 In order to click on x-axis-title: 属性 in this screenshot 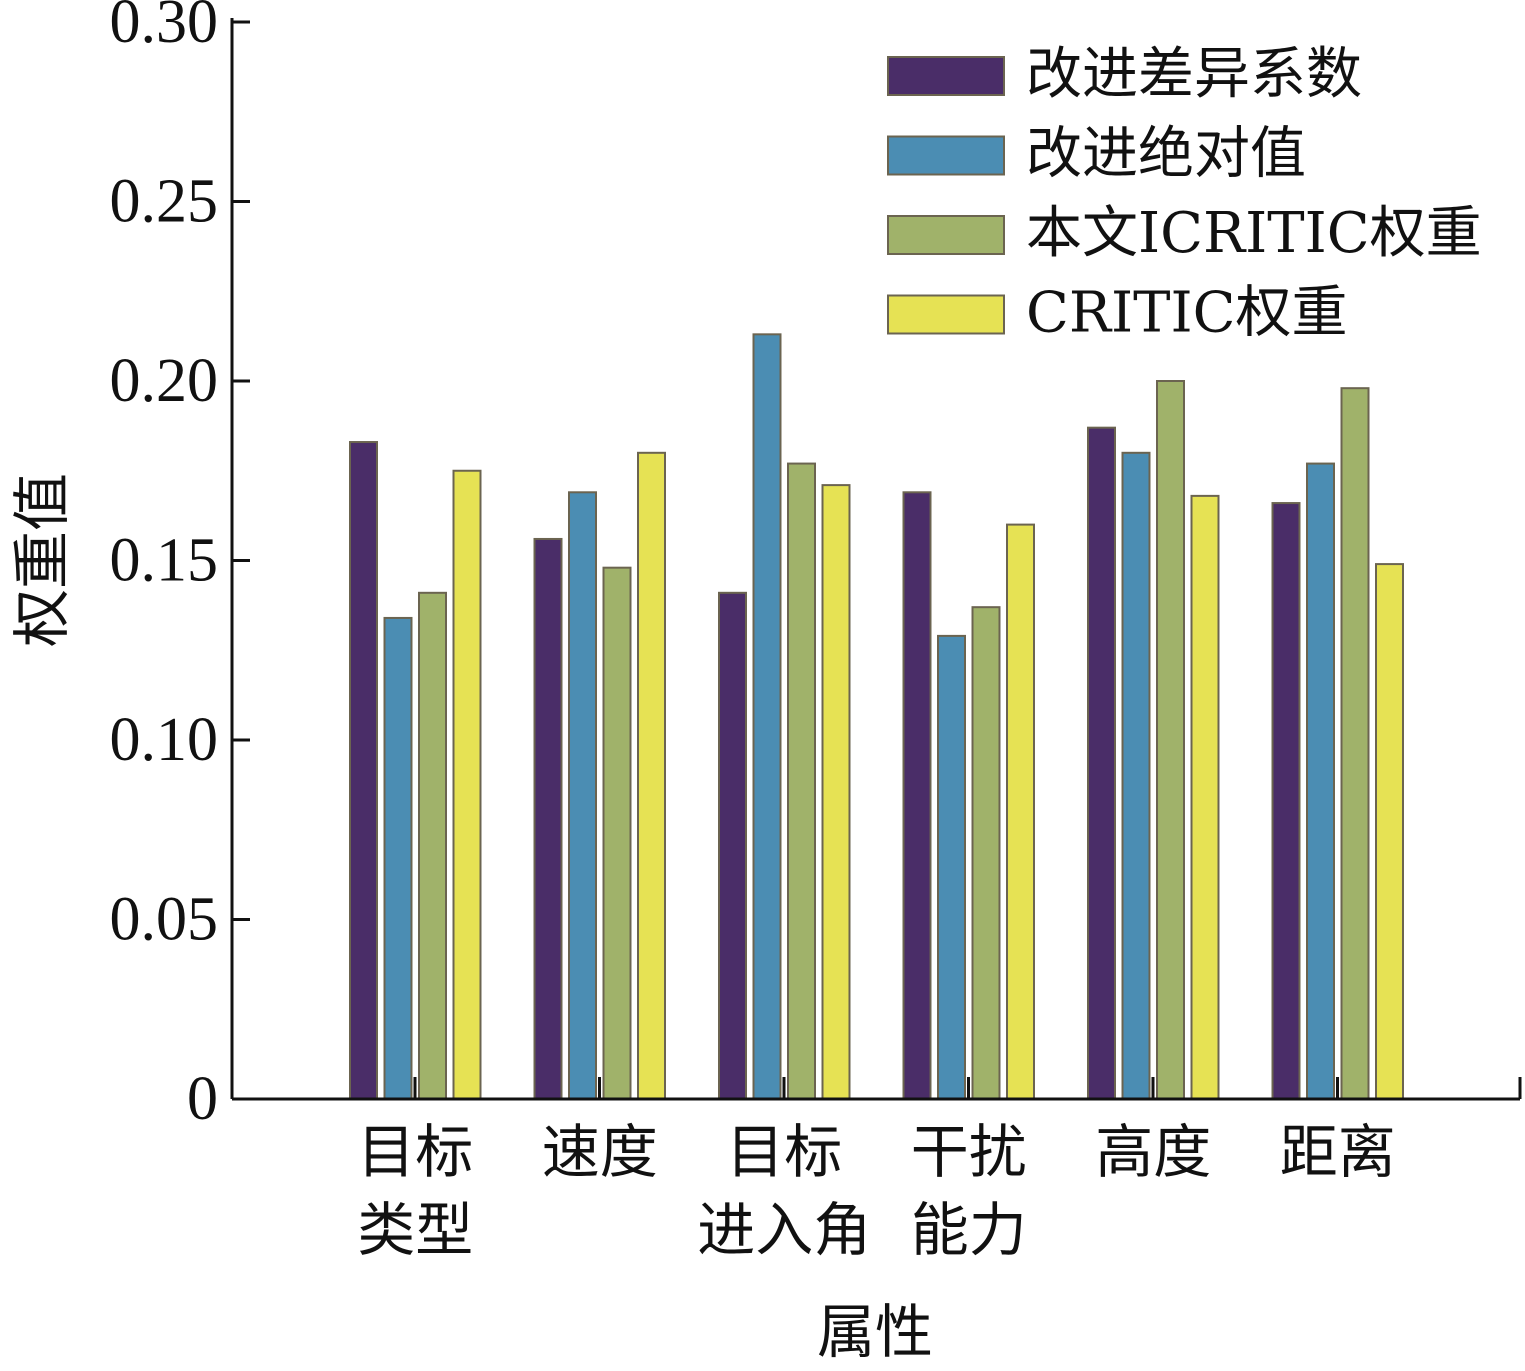, I will do `click(875, 1332)`.